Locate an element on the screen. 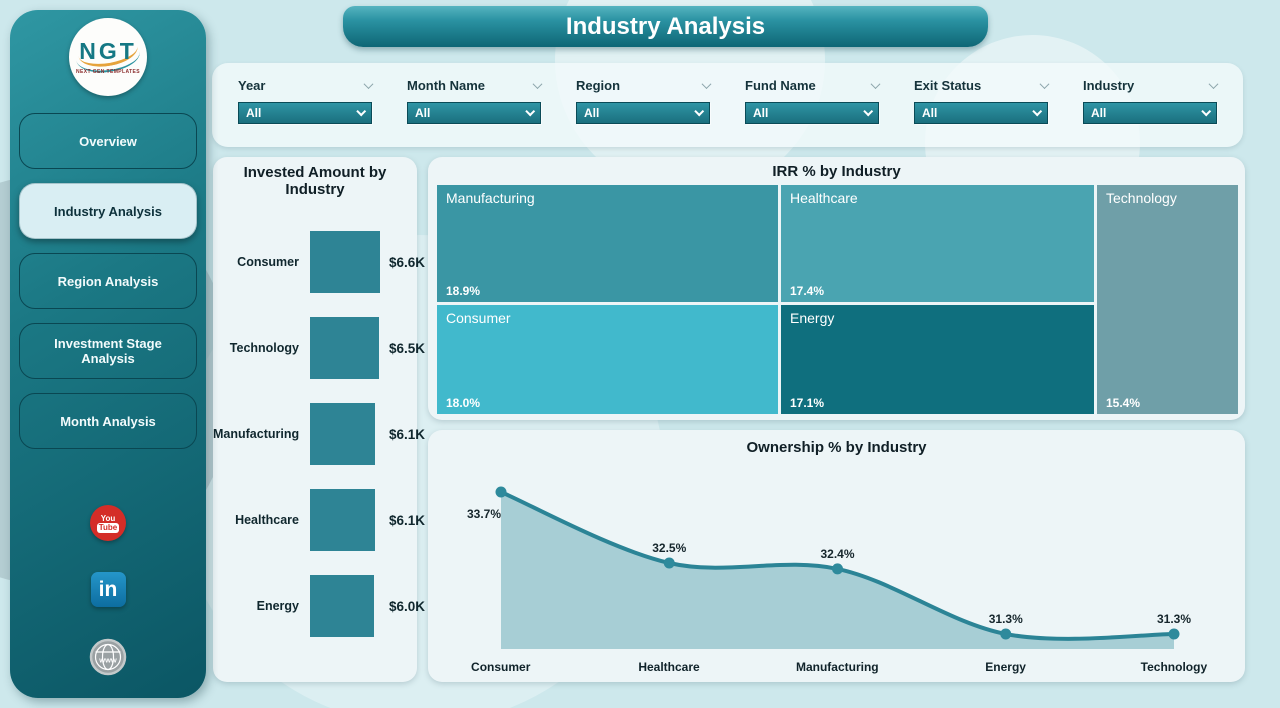  page-title: Industry Analysis is located at coordinates (665, 26).